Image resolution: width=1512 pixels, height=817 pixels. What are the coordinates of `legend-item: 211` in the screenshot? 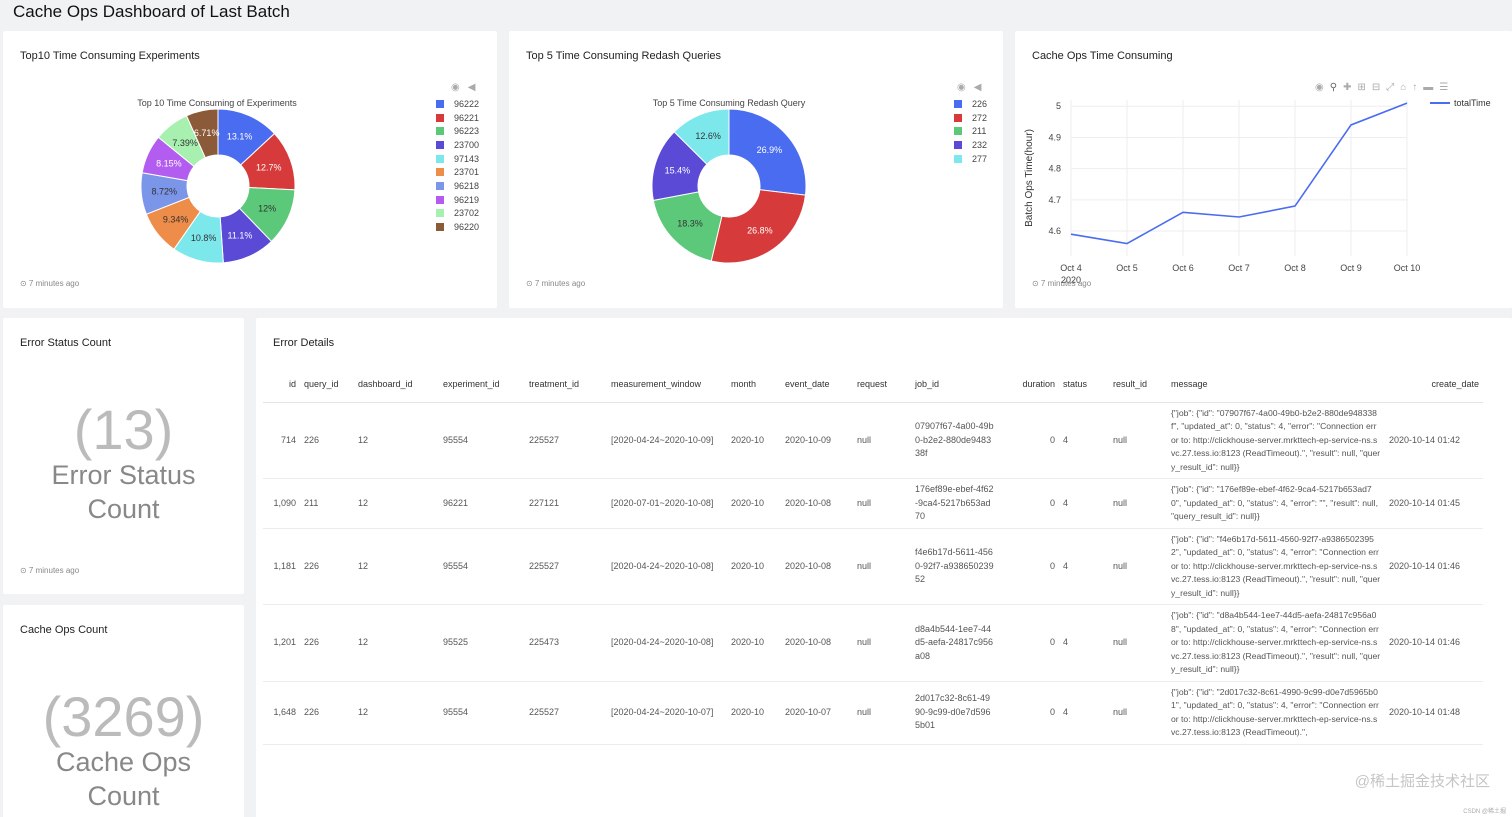 It's located at (970, 131).